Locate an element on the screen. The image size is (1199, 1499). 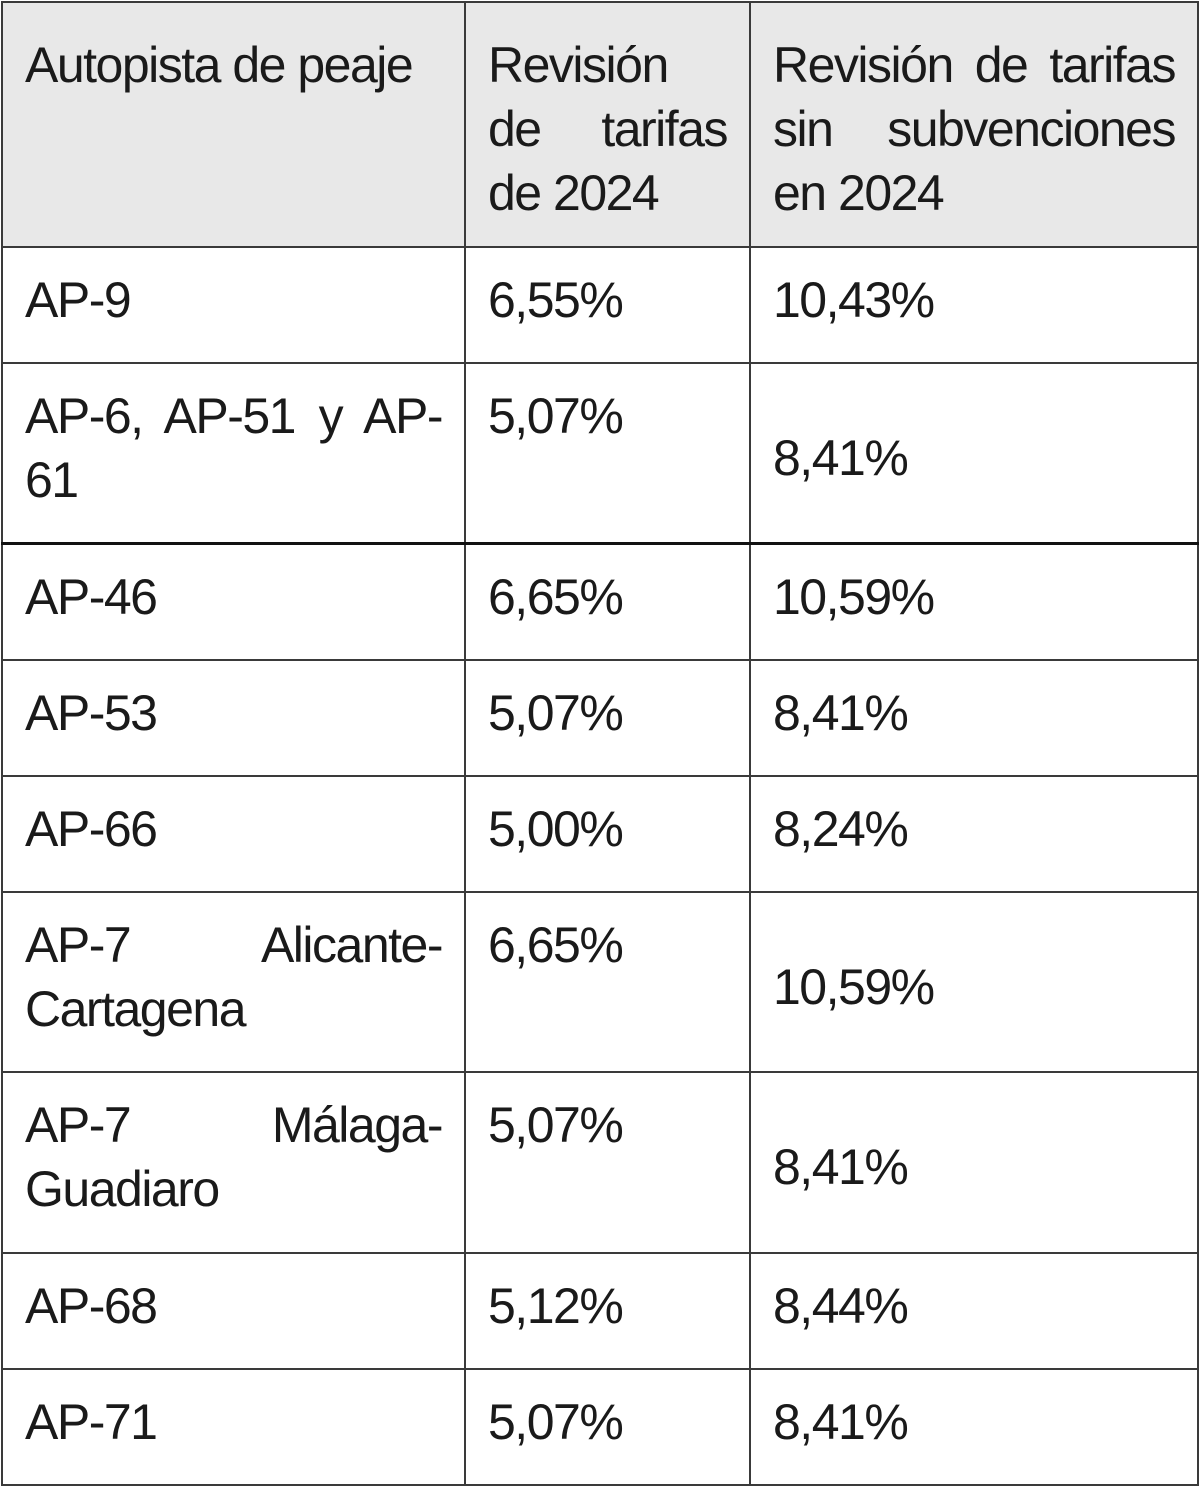
road-name: AP-7 Málaga-Guadiaro is located at coordinates (234, 1157).